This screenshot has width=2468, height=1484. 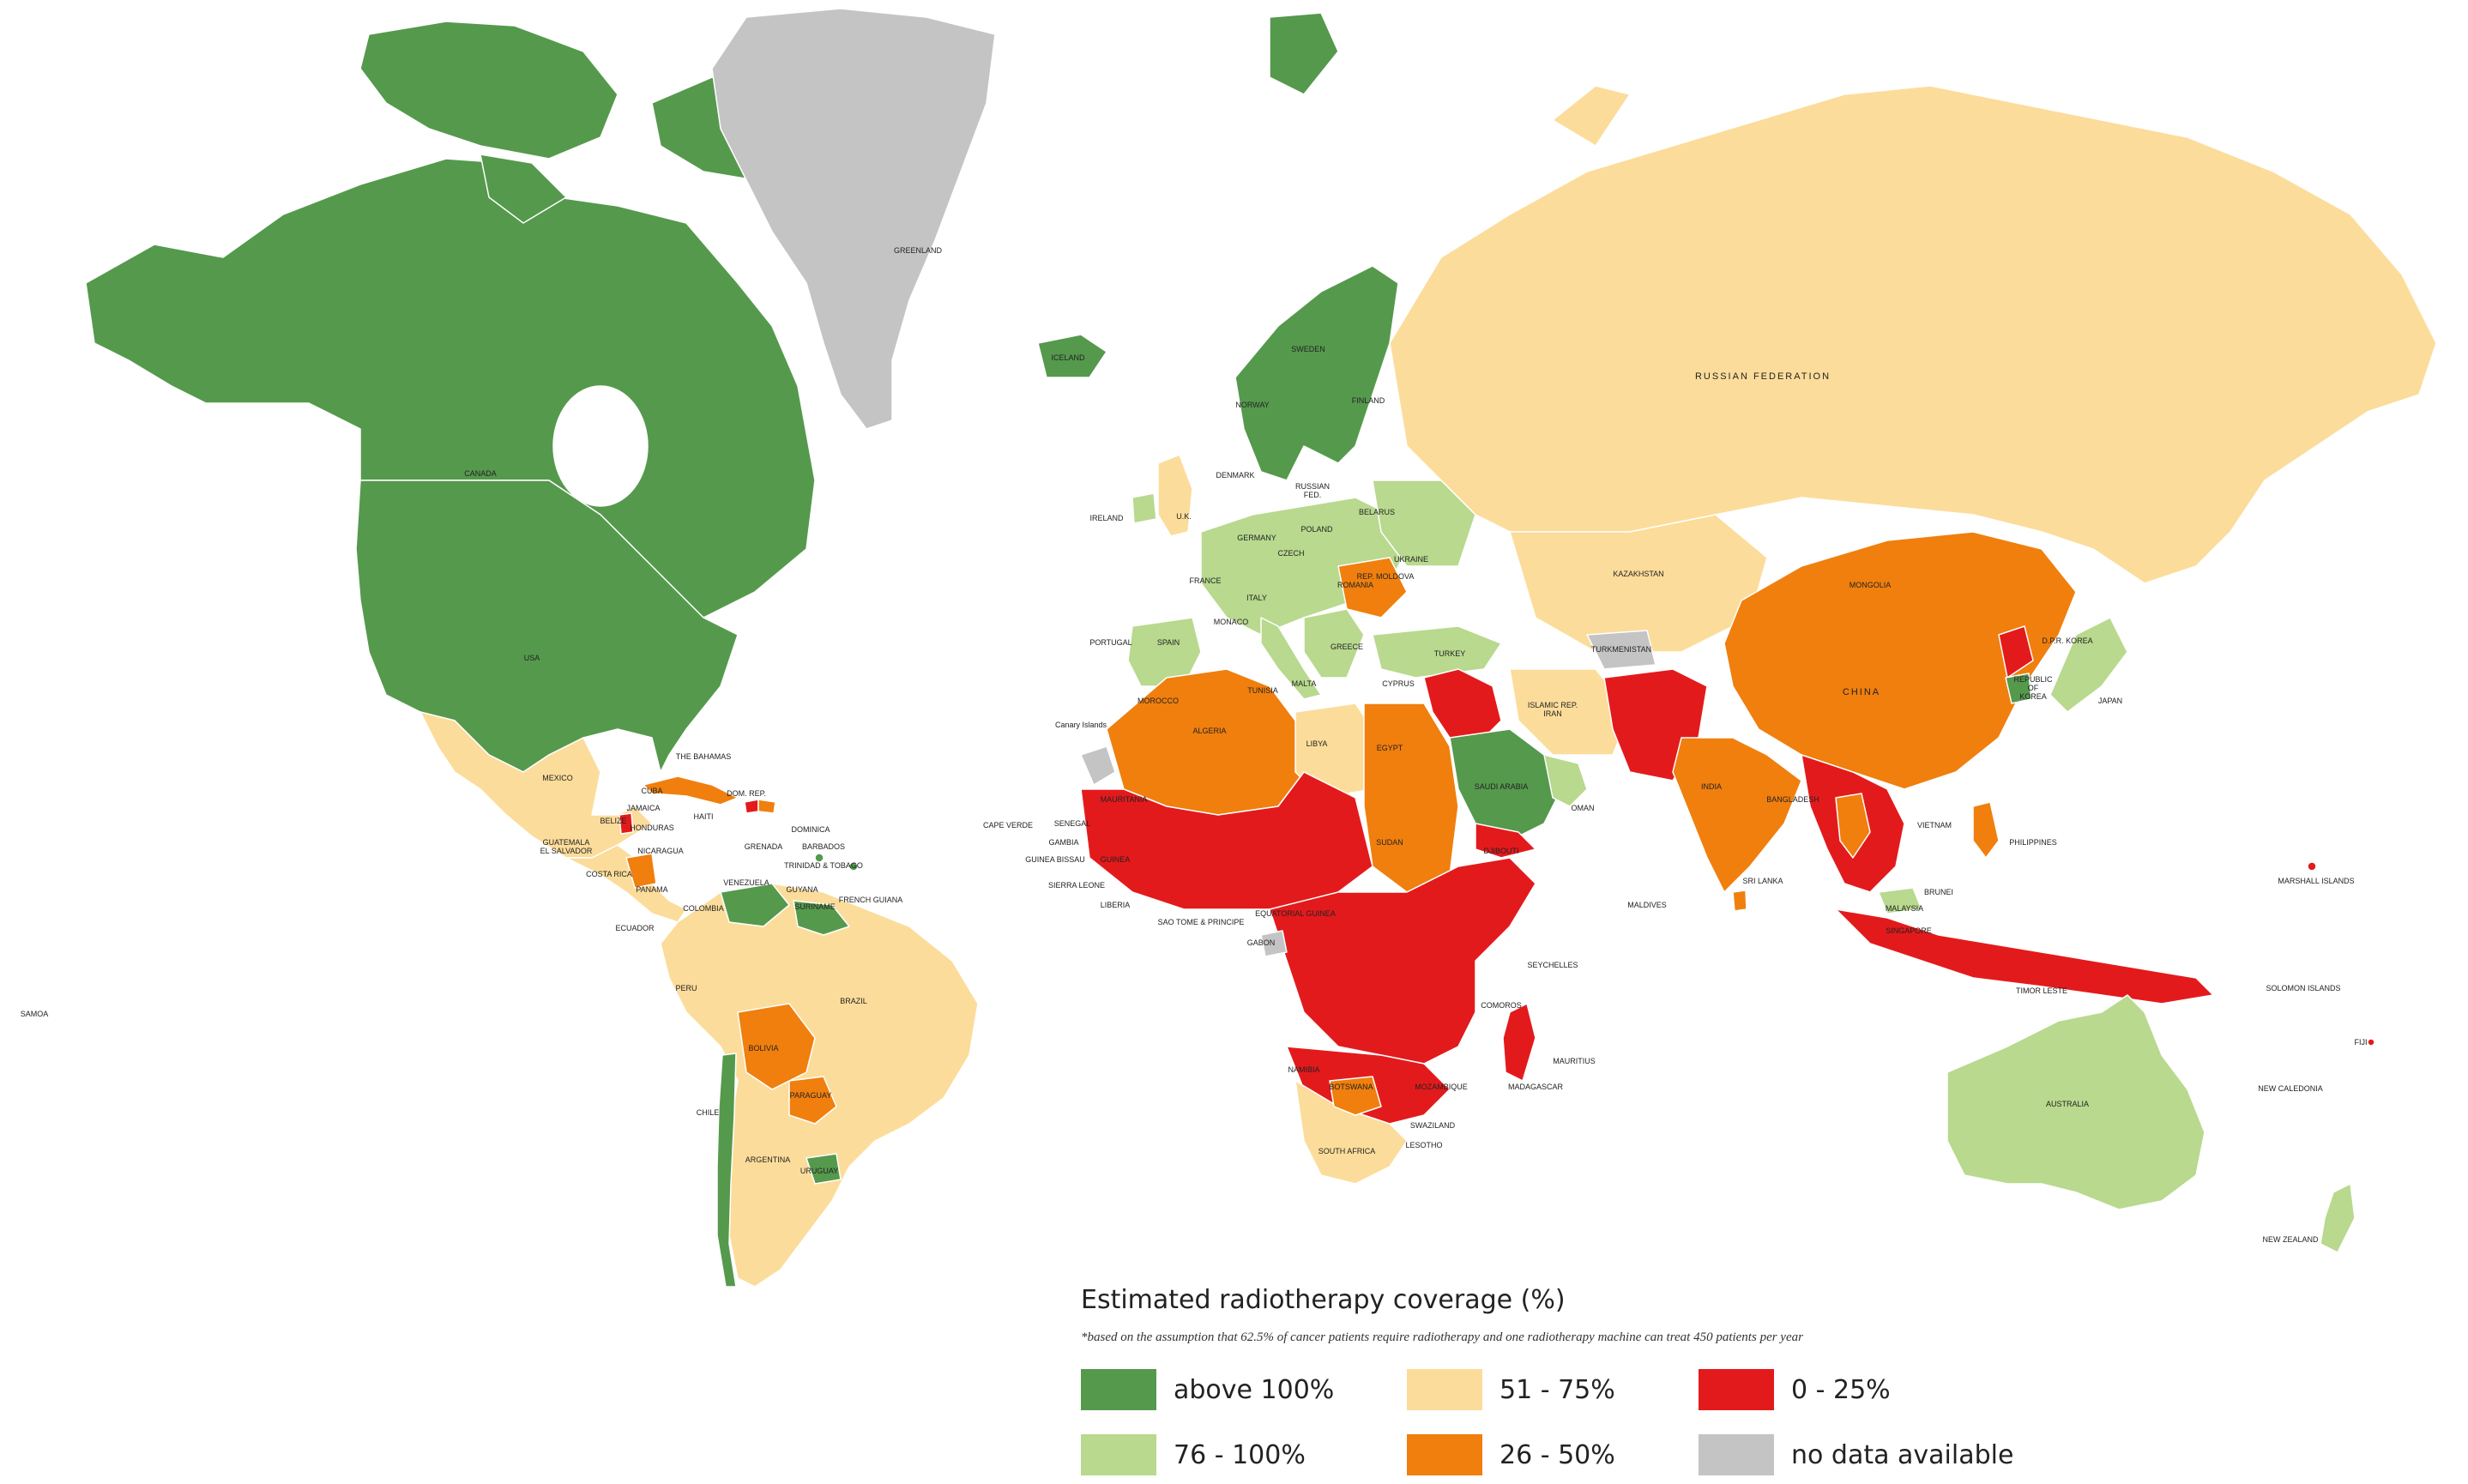 I want to click on venezuela-shape, so click(x=755, y=905).